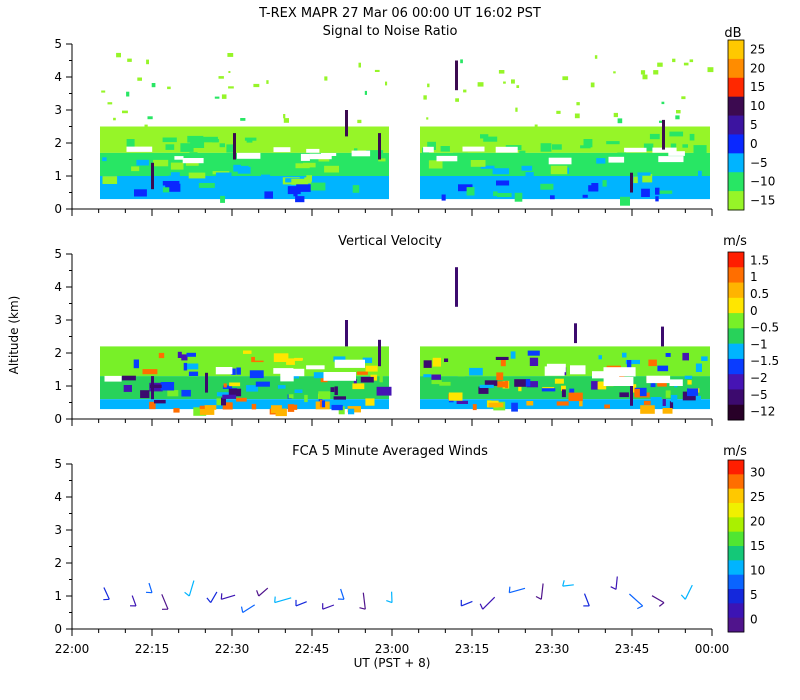 The height and width of the screenshot is (700, 800). I want to click on x-tick-label: 22:30, so click(232, 649).